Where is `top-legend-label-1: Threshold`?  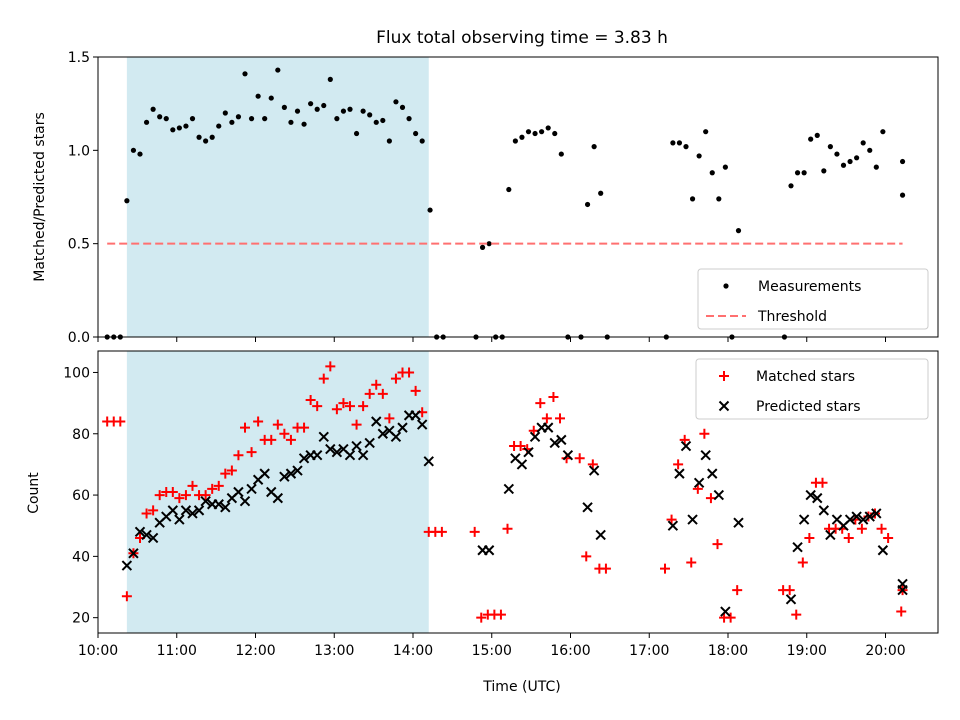
top-legend-label-1: Threshold is located at coordinates (792, 317).